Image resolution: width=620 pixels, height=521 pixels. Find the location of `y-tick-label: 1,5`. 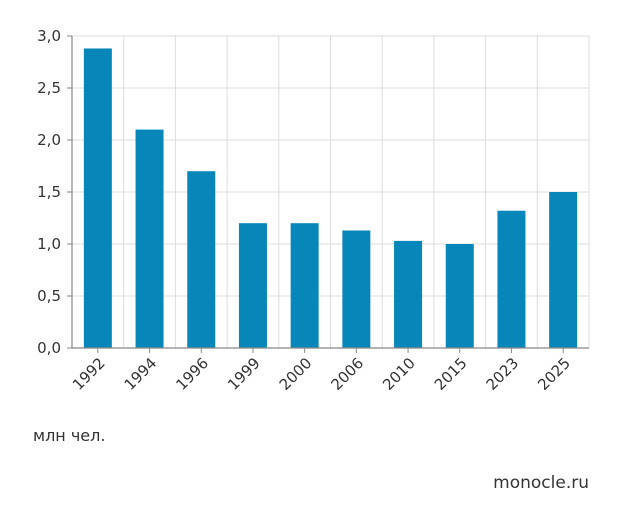

y-tick-label: 1,5 is located at coordinates (49, 192).